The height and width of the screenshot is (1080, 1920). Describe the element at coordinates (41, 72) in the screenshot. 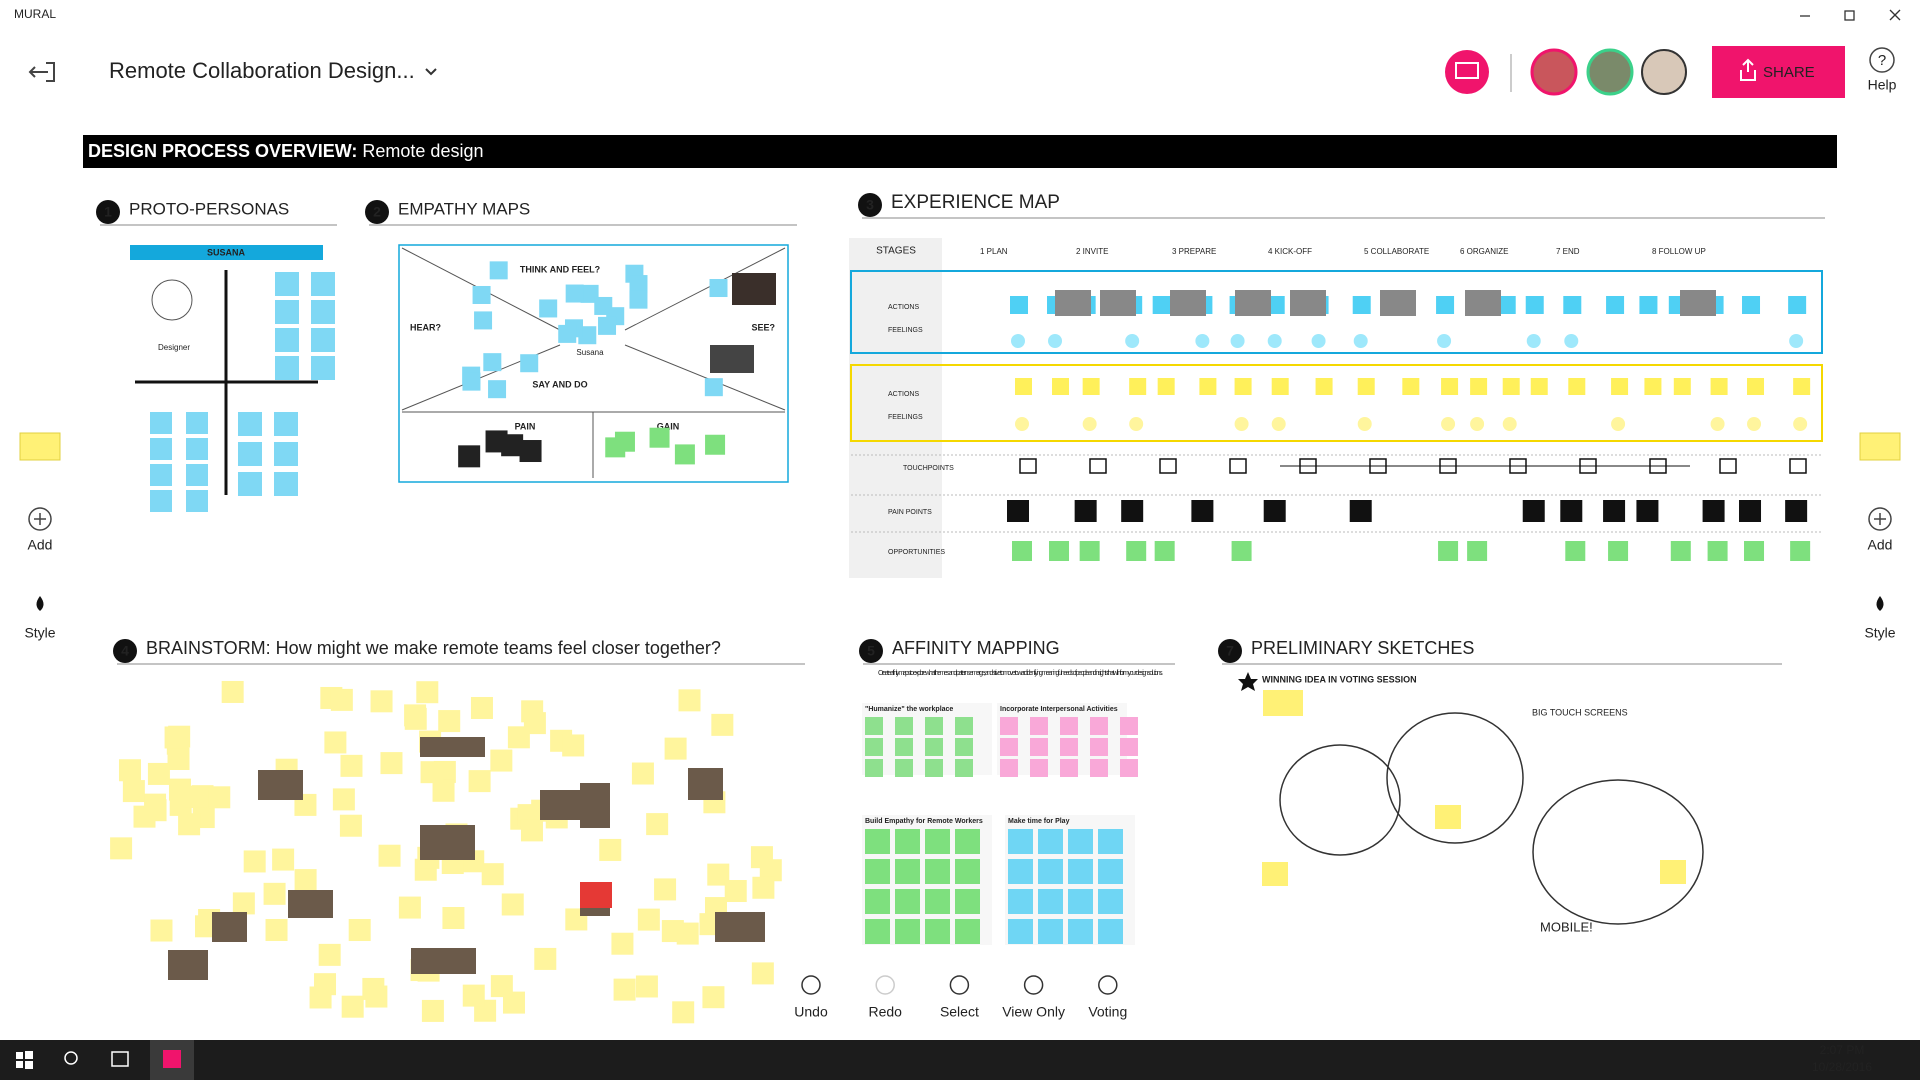

I see `back-button` at that location.